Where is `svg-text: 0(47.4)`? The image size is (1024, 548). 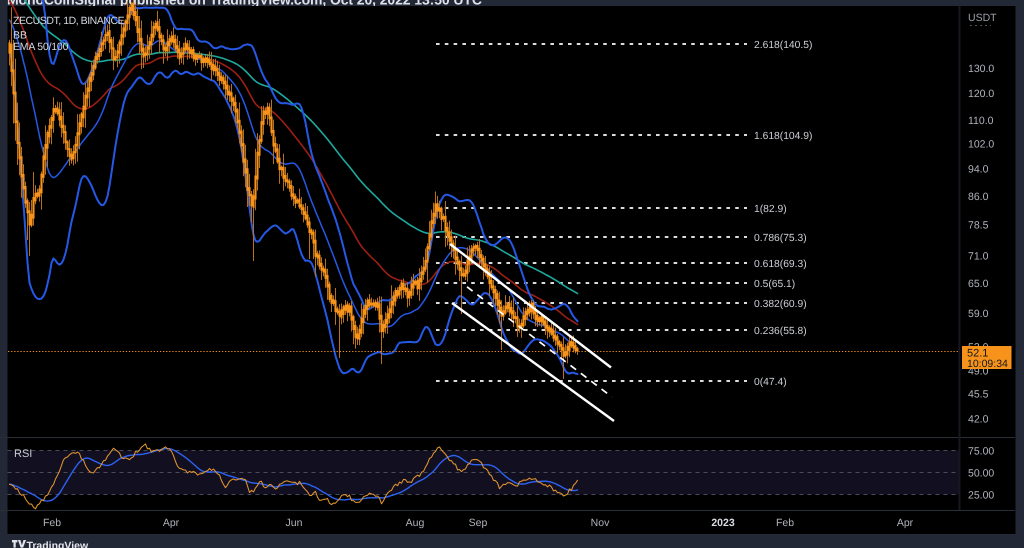 svg-text: 0(47.4) is located at coordinates (770, 382).